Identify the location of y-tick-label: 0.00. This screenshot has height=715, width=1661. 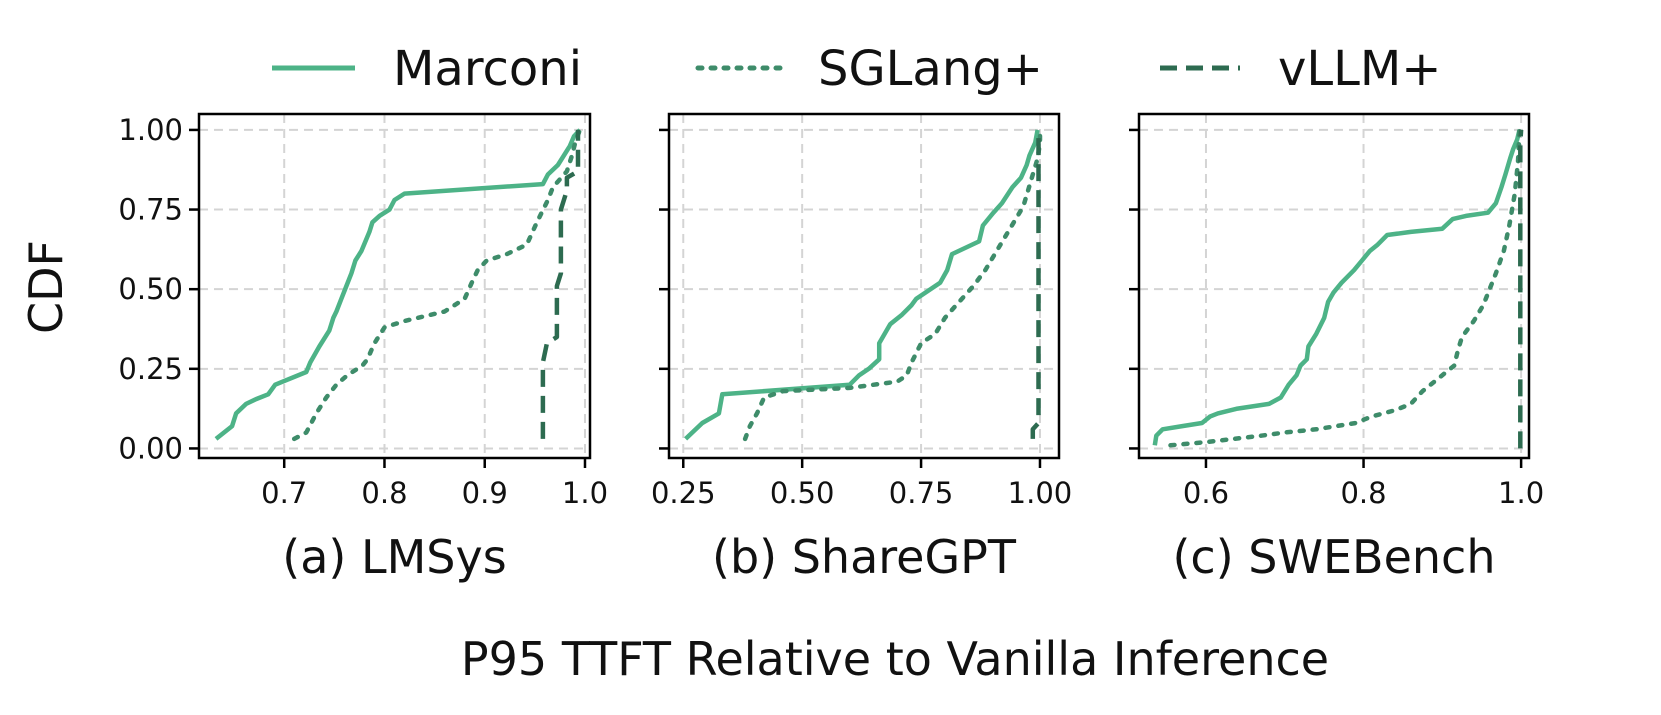
(150, 448).